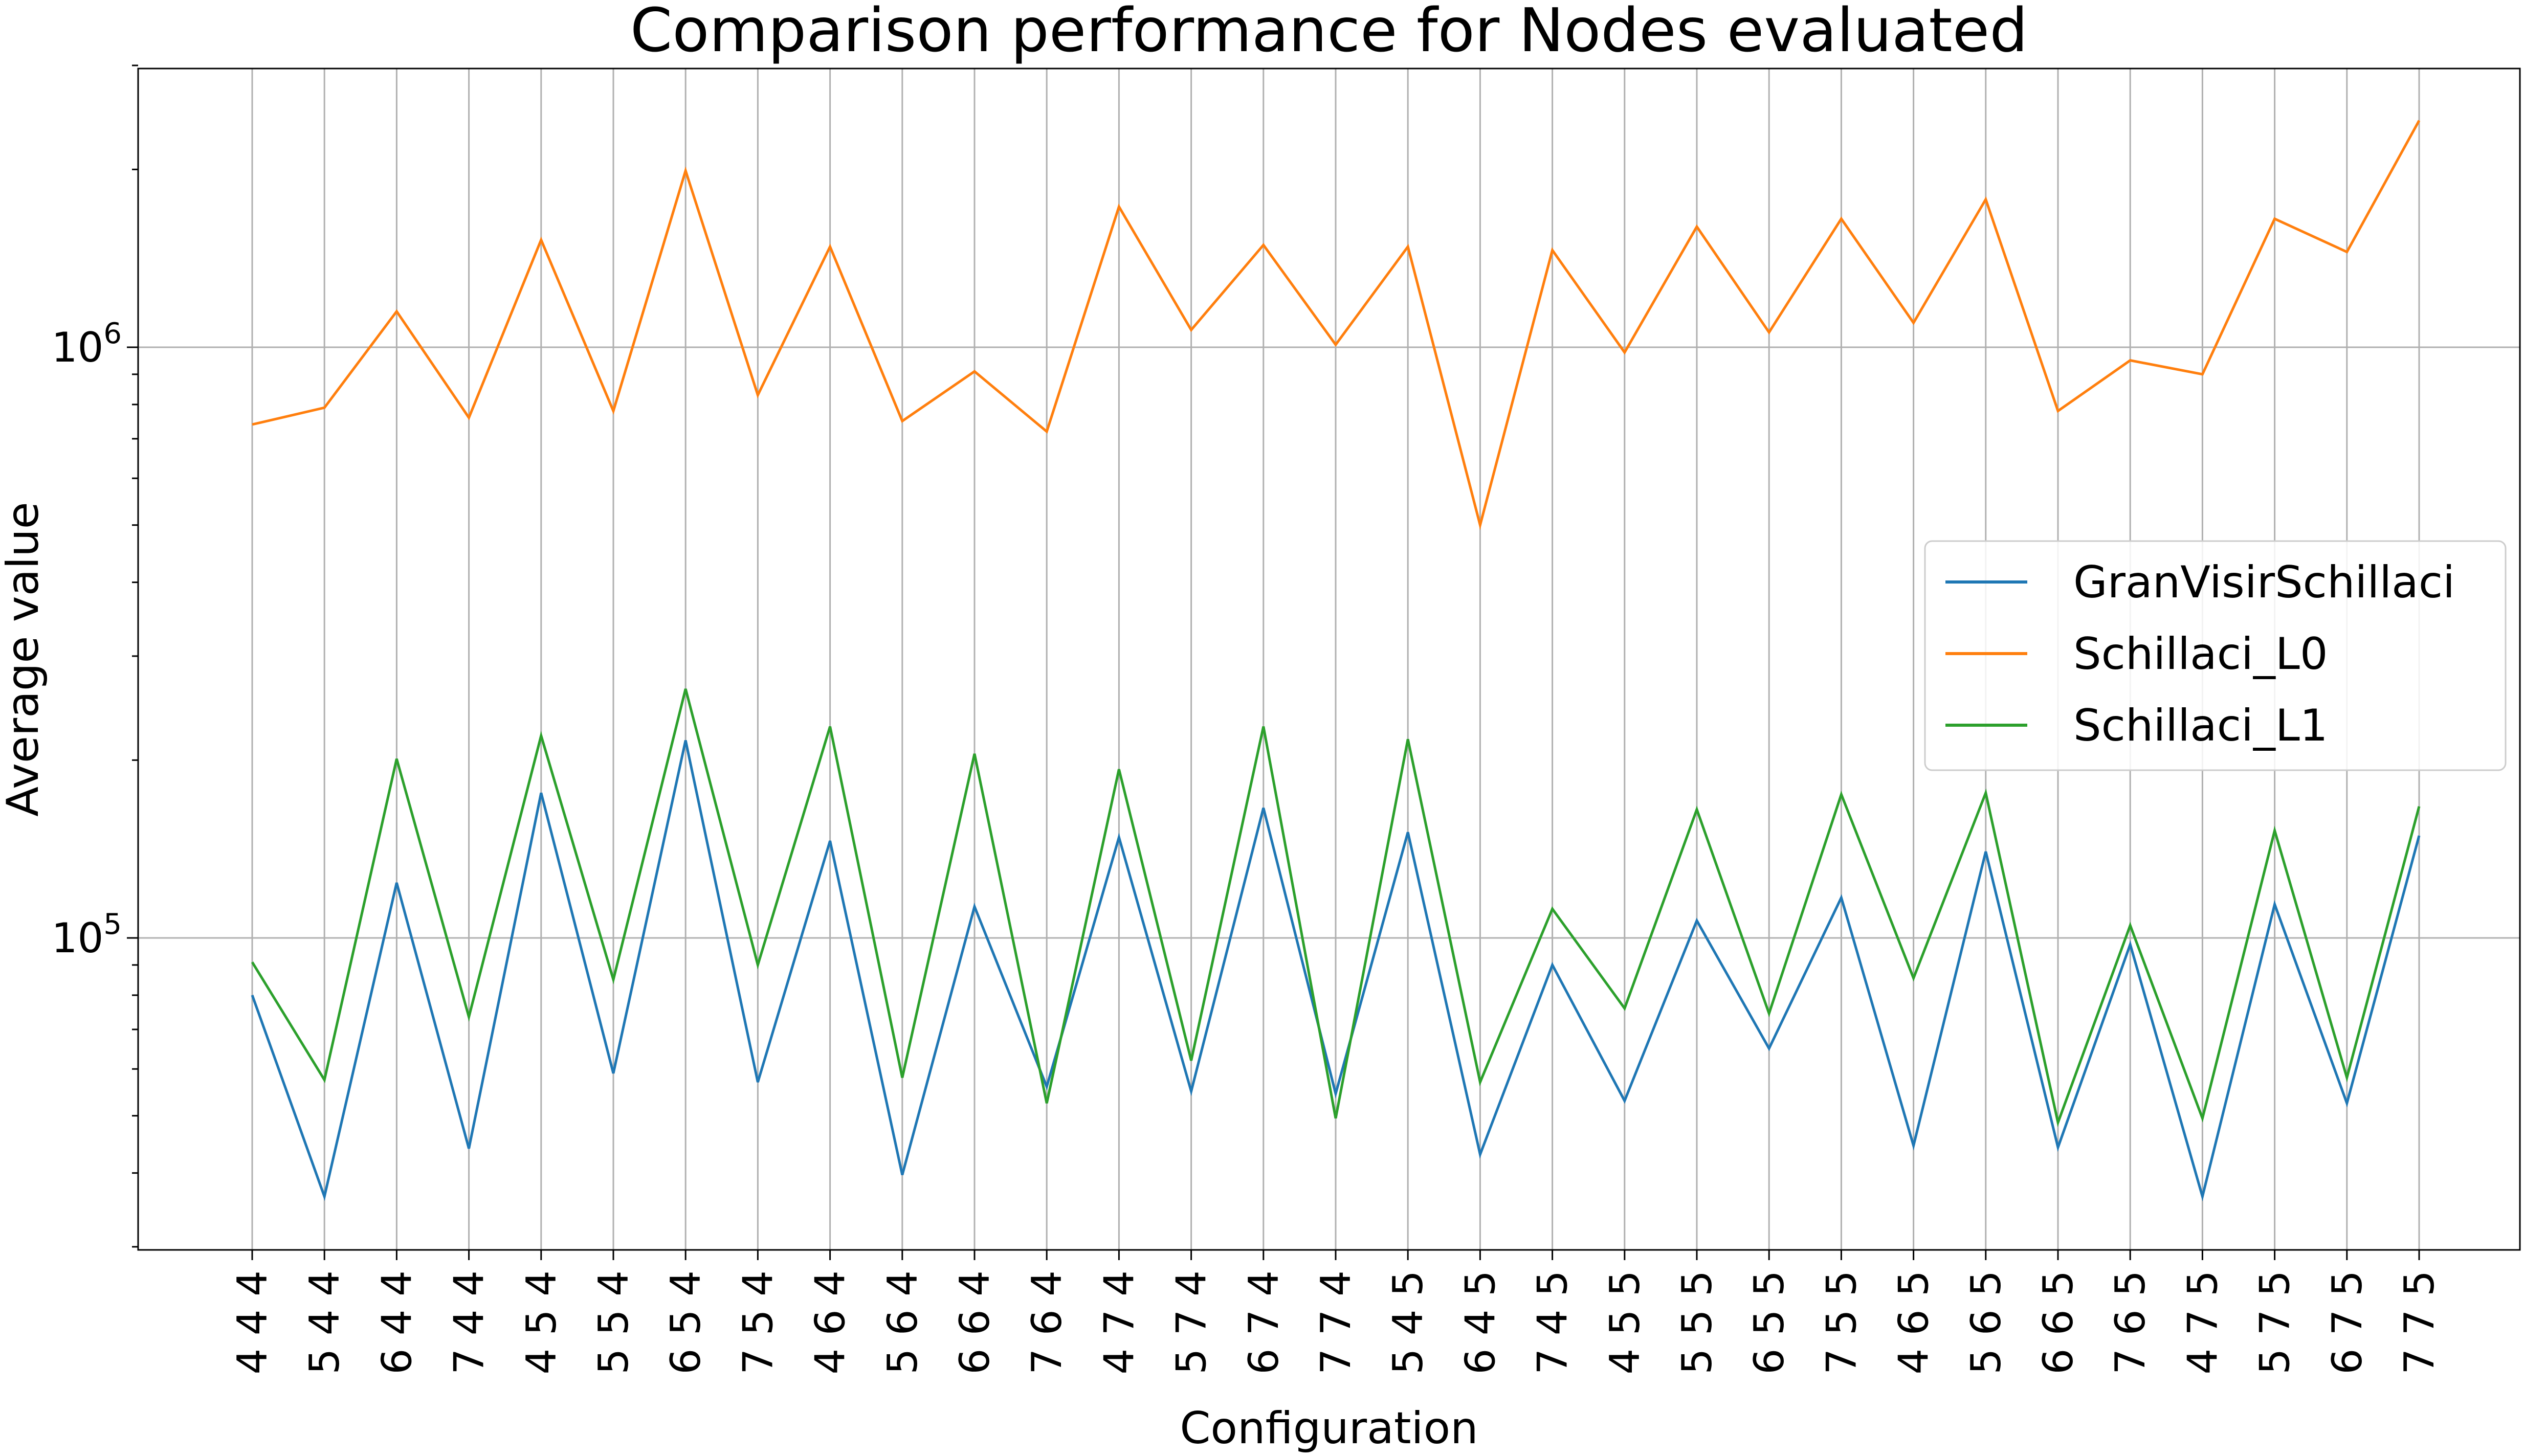 This screenshot has height=1456, width=2524. I want to click on x-tick-label: 4 5 4, so click(541, 1322).